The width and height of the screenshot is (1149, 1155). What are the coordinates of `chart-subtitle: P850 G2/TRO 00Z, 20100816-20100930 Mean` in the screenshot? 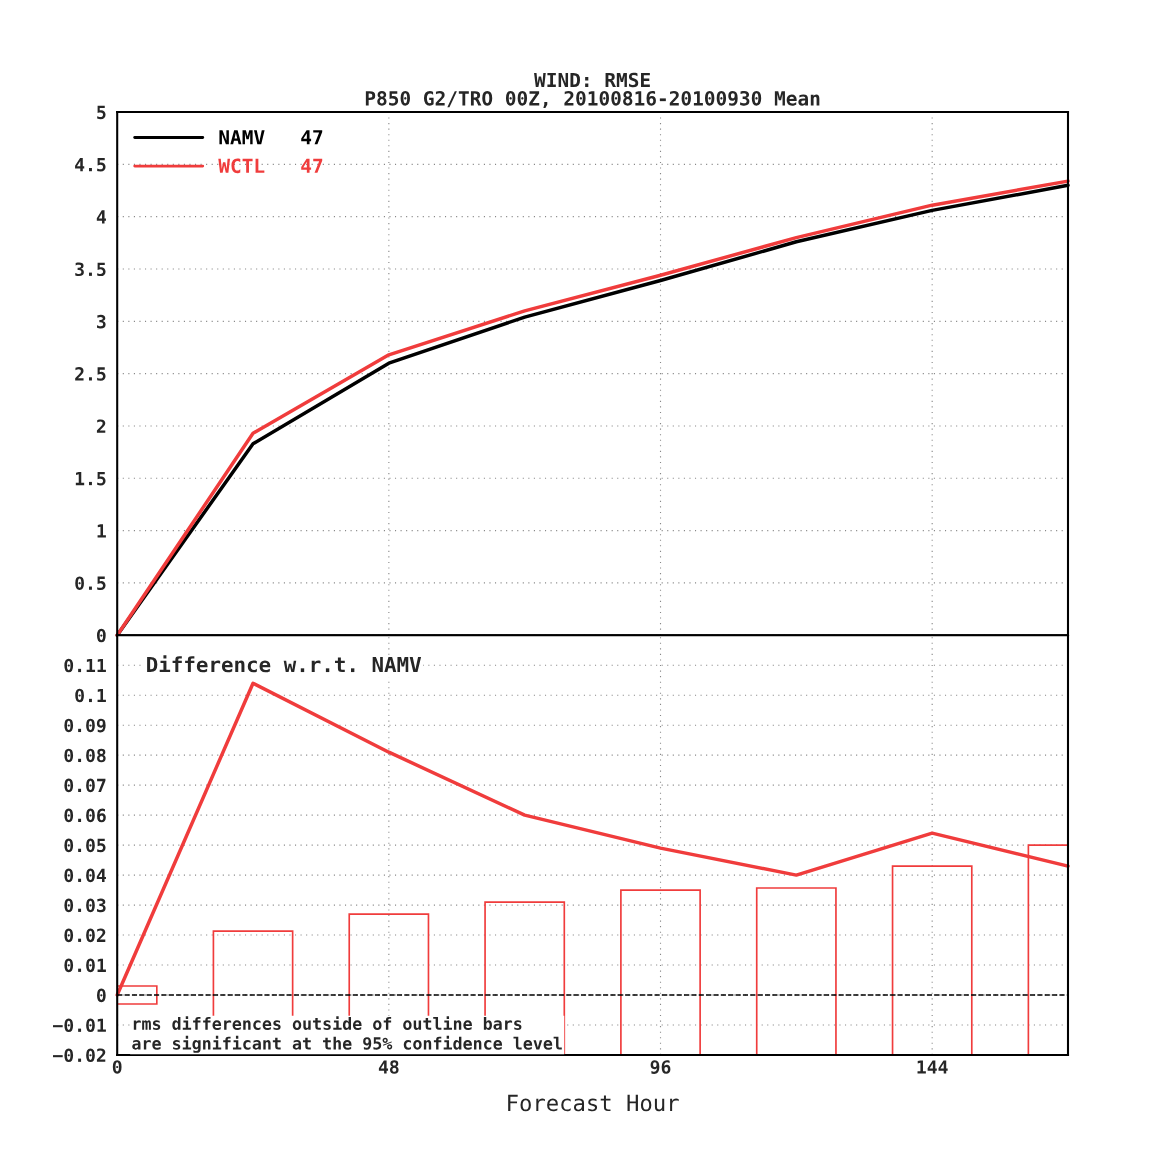 It's located at (592, 99).